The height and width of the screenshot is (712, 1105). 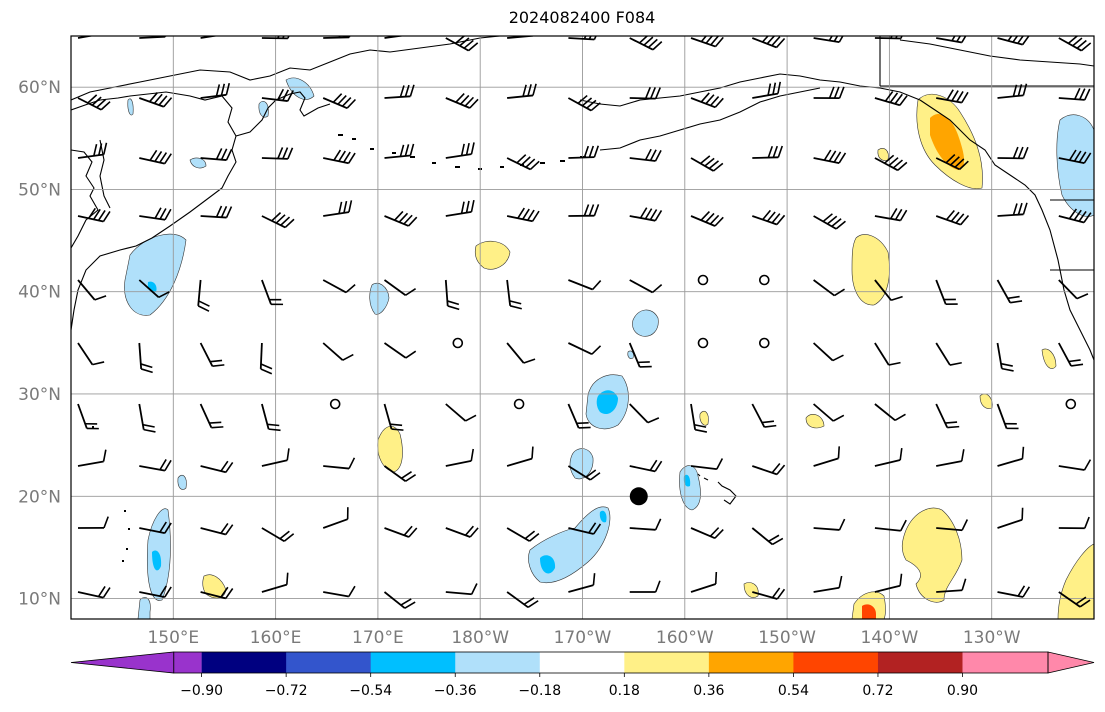 I want to click on colorbar-tick-label: 0.72, so click(x=877, y=691).